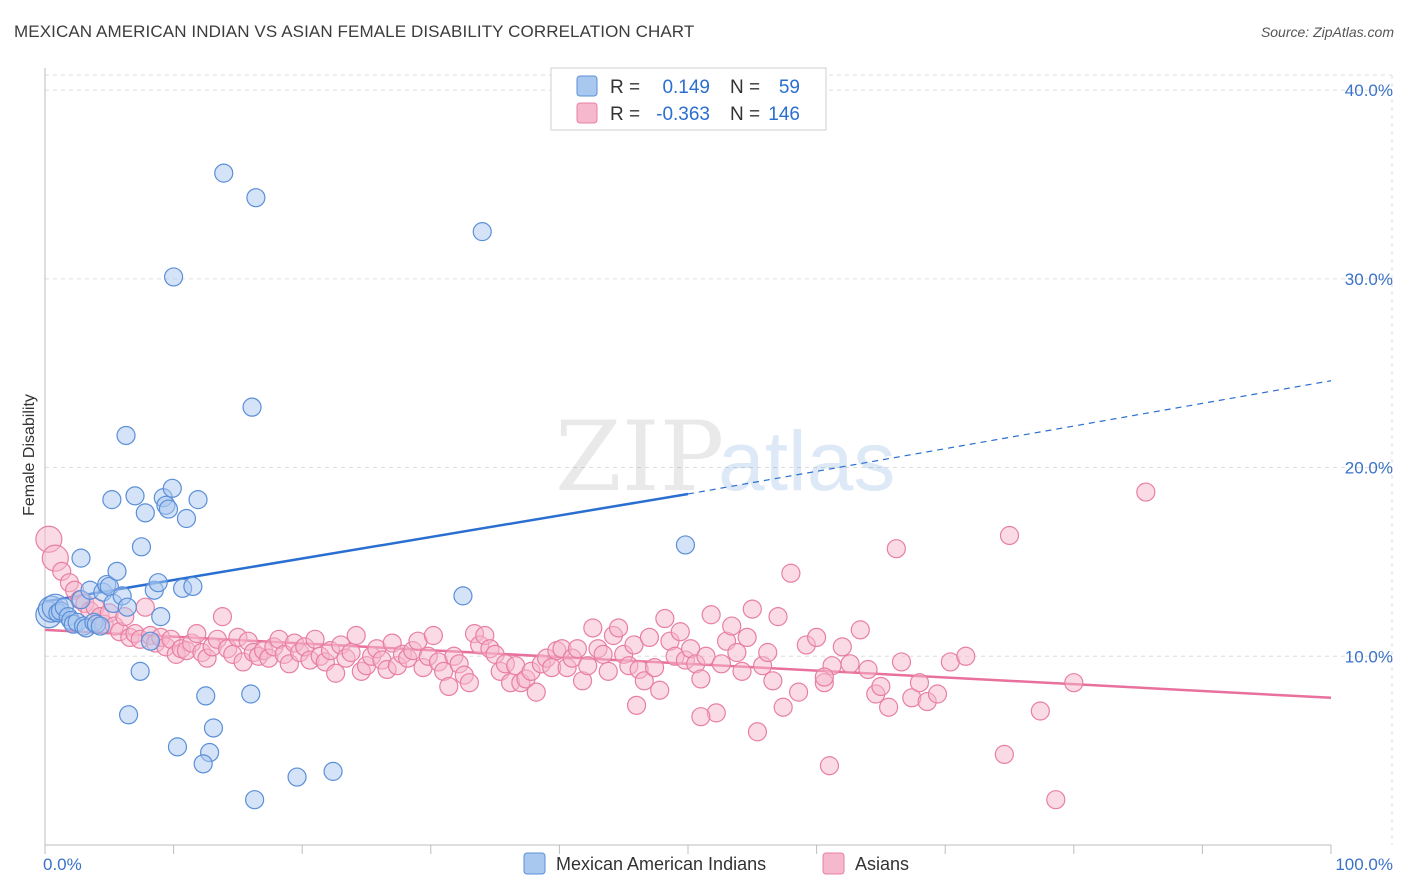 The image size is (1406, 892). What do you see at coordinates (1327, 32) in the screenshot?
I see `source-label: Source: ZipAtlas.com` at bounding box center [1327, 32].